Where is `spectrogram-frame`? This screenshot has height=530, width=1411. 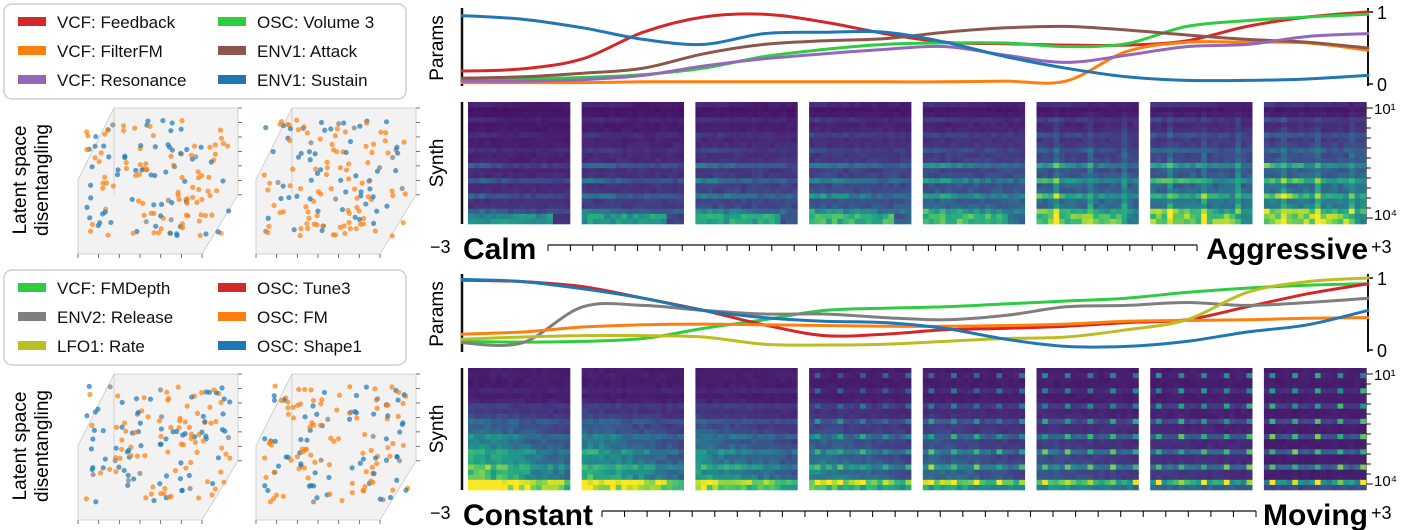 spectrogram-frame is located at coordinates (1201, 163).